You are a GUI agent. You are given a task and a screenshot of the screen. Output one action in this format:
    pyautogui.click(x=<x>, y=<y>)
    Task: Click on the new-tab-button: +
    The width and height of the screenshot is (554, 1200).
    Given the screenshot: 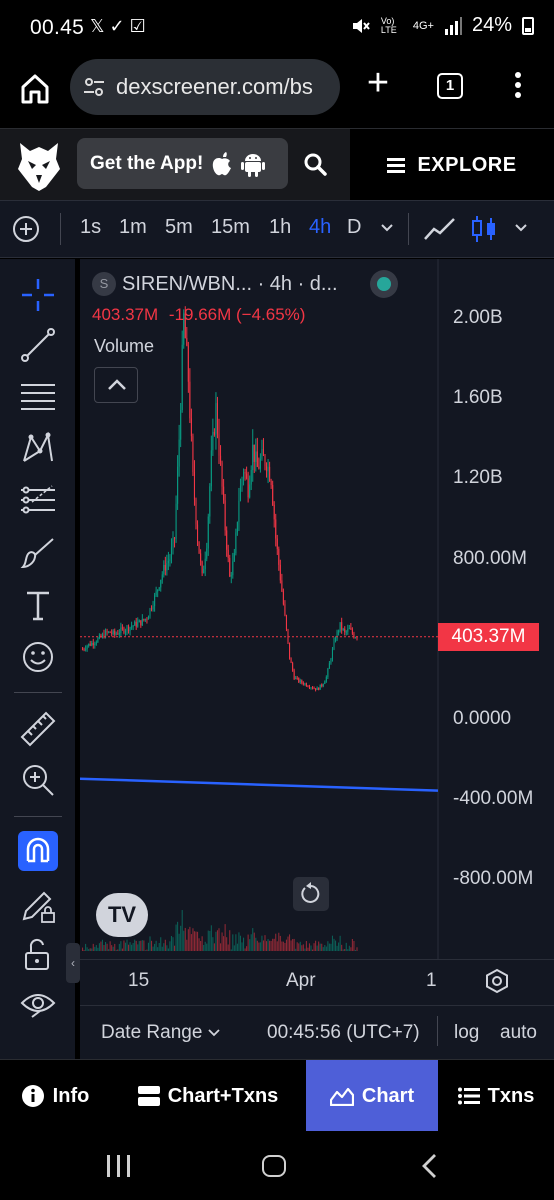 What is the action you would take?
    pyautogui.click(x=378, y=83)
    